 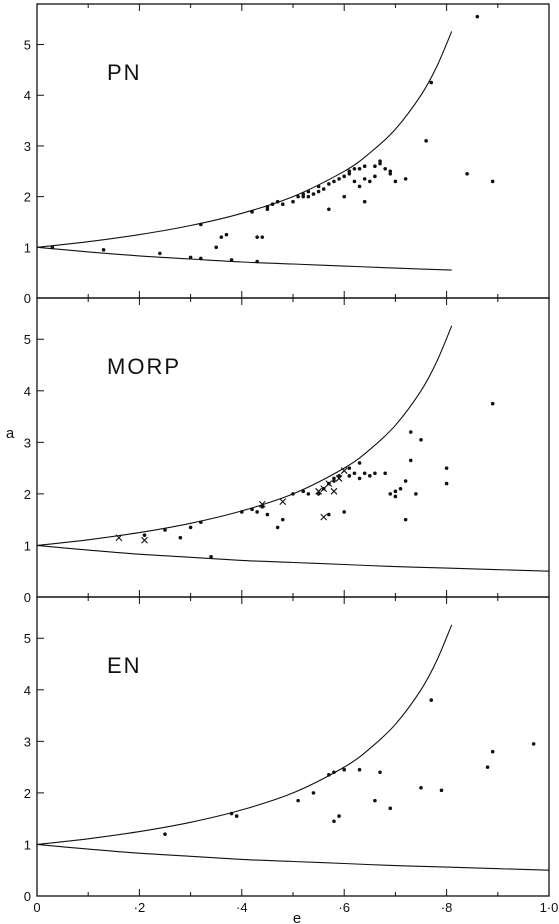 I want to click on y-tick-label: 4, so click(x=27, y=690).